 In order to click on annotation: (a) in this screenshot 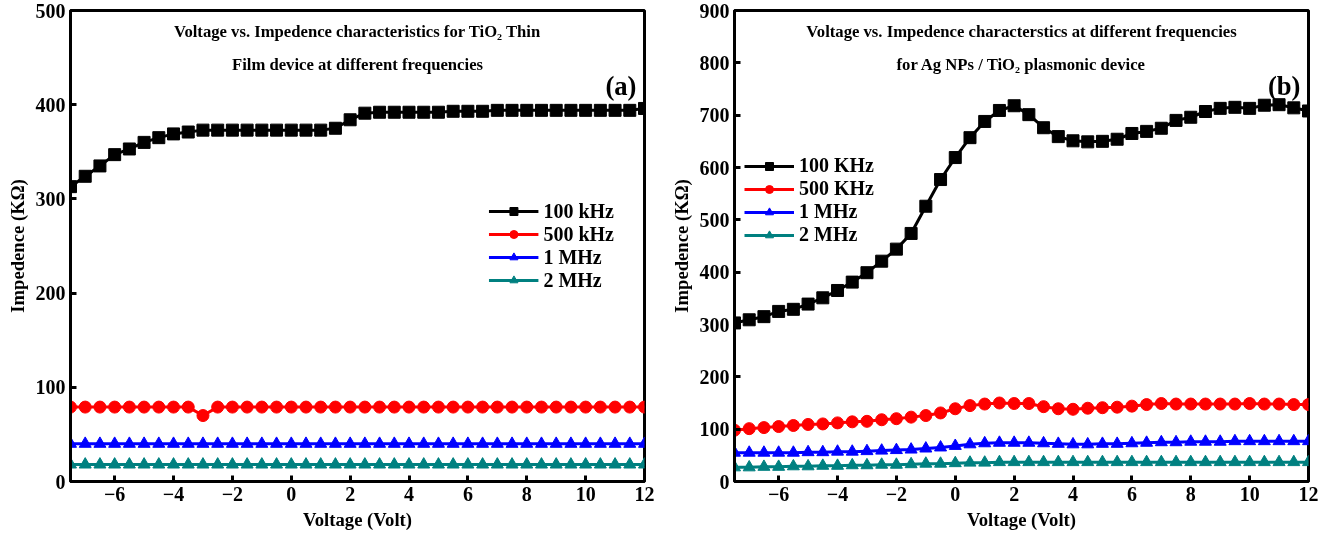, I will do `click(621, 85)`.